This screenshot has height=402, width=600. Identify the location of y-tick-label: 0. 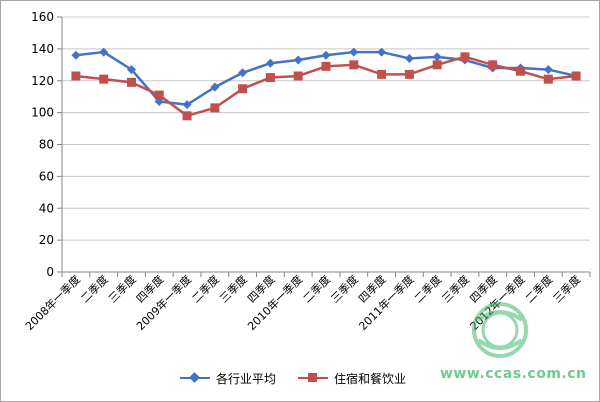
(50, 272).